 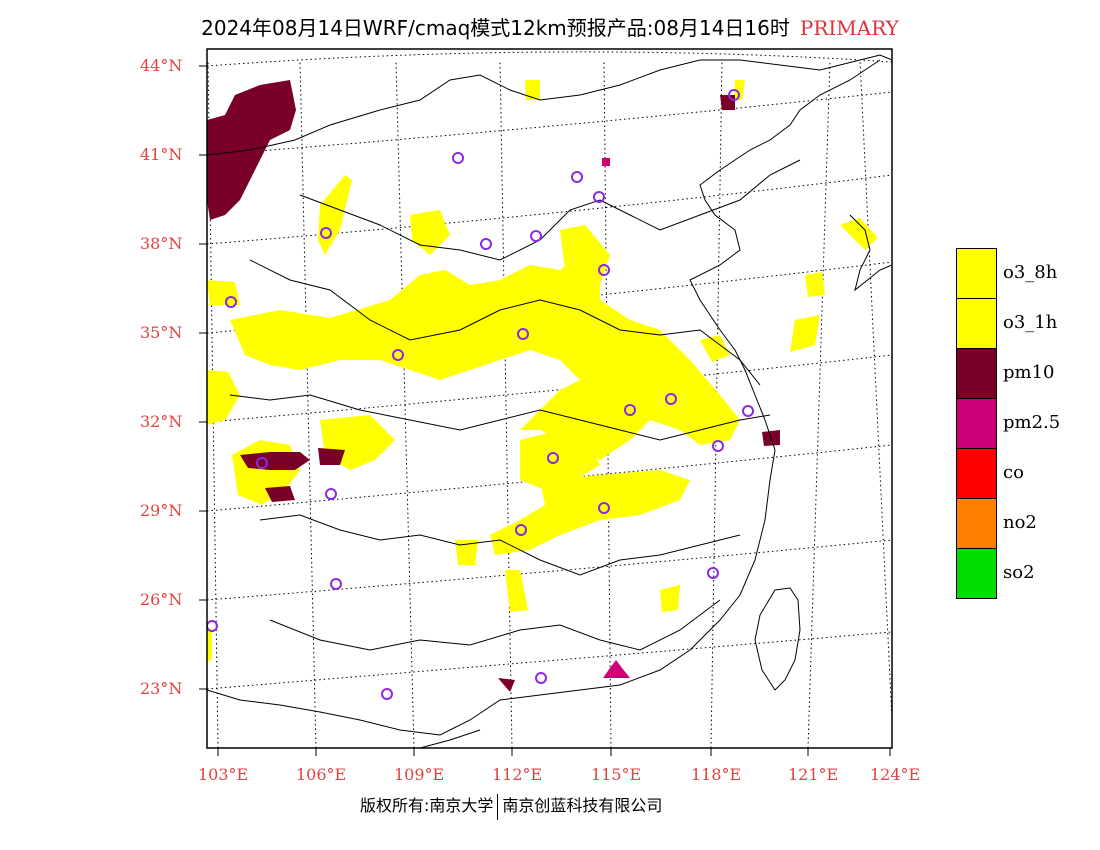 I want to click on o3-dongbei, so click(x=739, y=90).